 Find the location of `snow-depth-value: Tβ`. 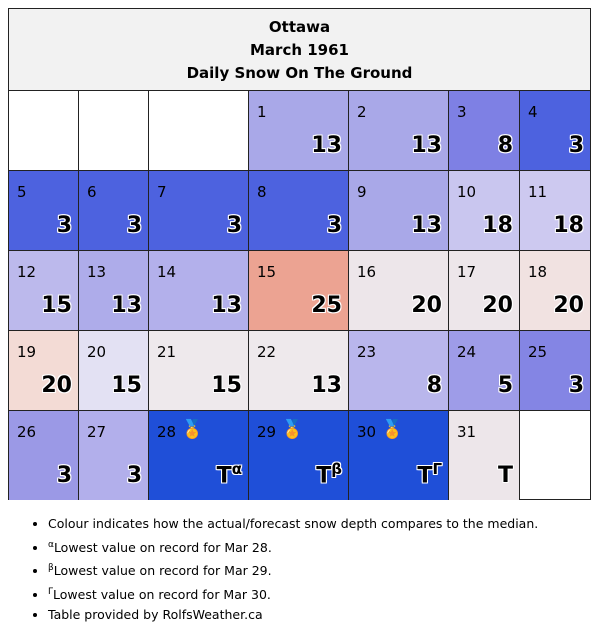

snow-depth-value: Tβ is located at coordinates (329, 474).